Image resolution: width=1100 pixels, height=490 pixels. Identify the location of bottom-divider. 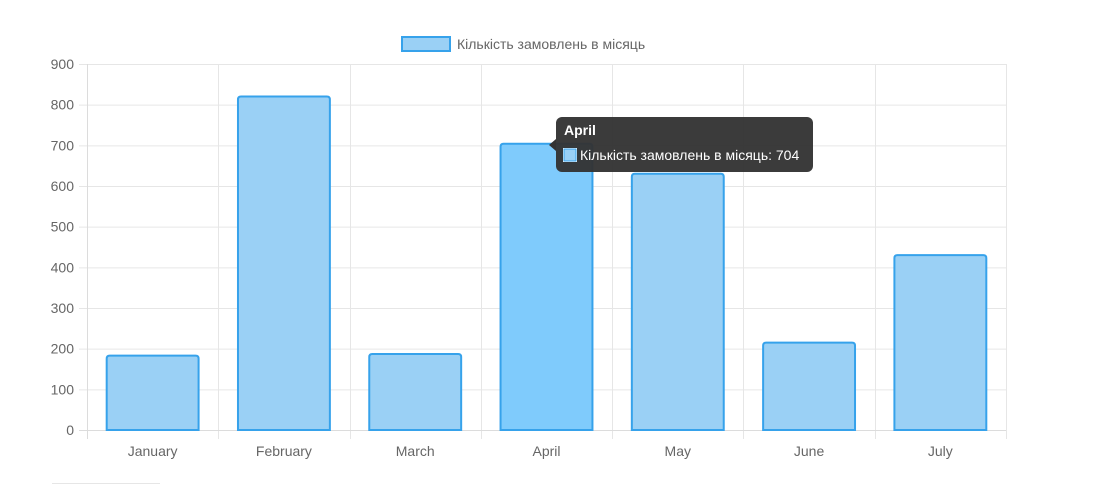
(106, 483).